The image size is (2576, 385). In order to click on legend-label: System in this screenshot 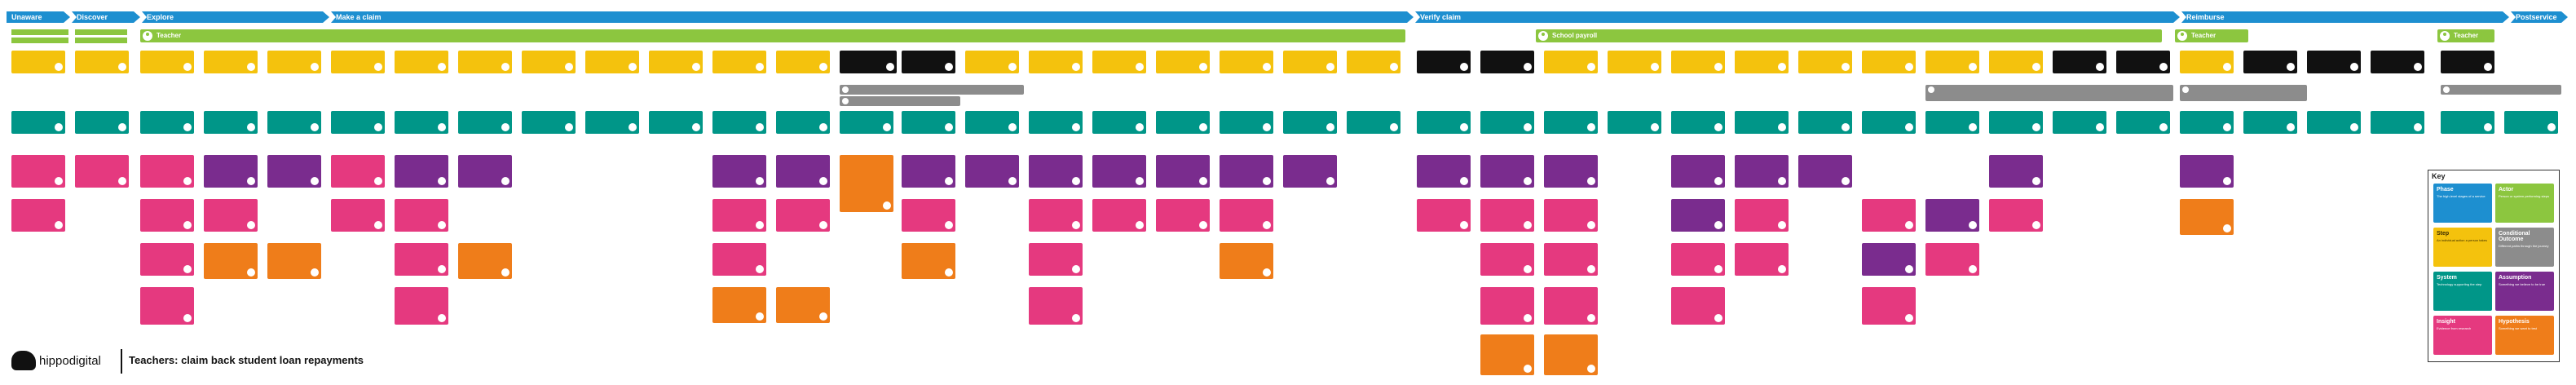, I will do `click(2447, 278)`.